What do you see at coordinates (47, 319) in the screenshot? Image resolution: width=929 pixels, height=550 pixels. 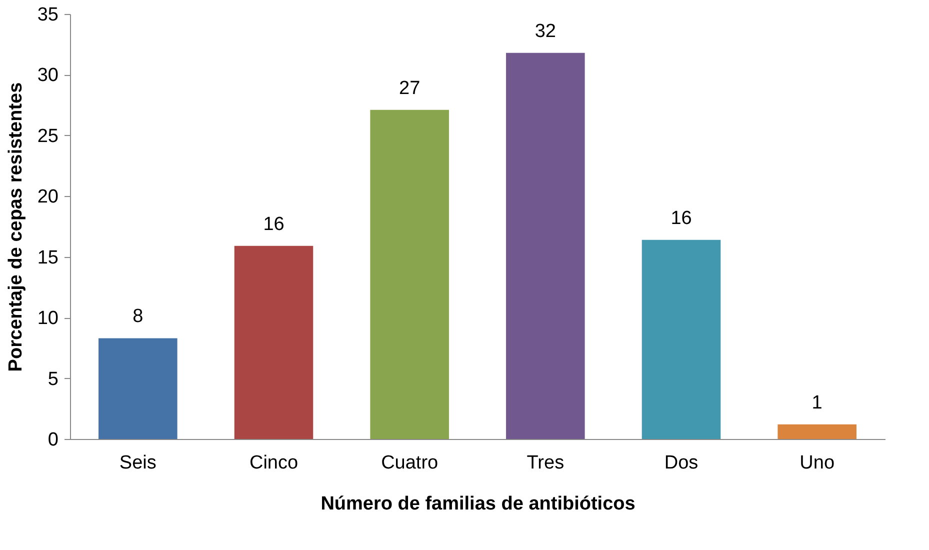 I see `y-tick-label: 10` at bounding box center [47, 319].